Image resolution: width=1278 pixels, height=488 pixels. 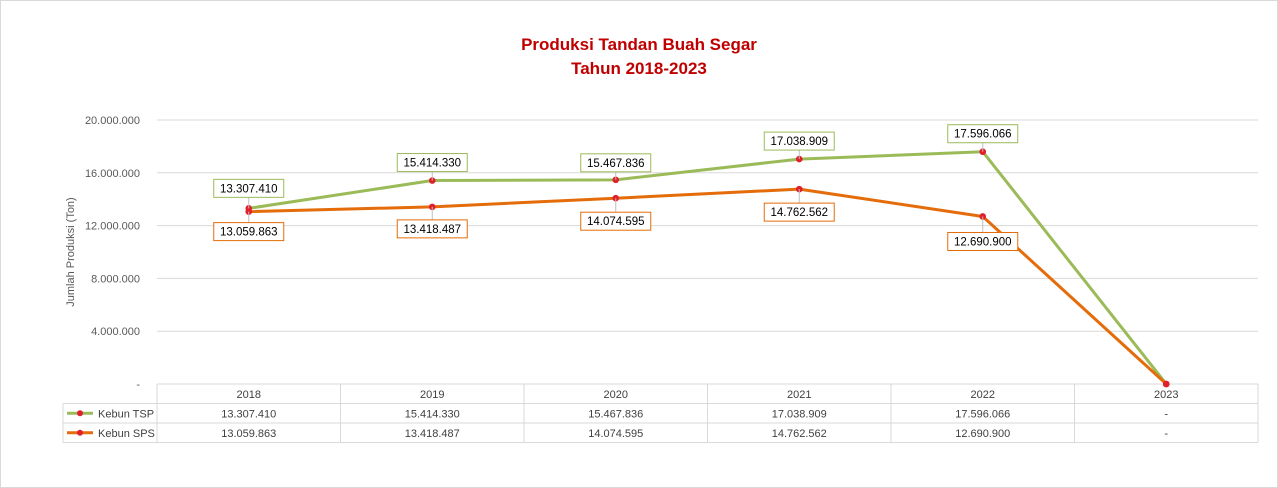 I want to click on data-label: 12.690.900, so click(x=983, y=242).